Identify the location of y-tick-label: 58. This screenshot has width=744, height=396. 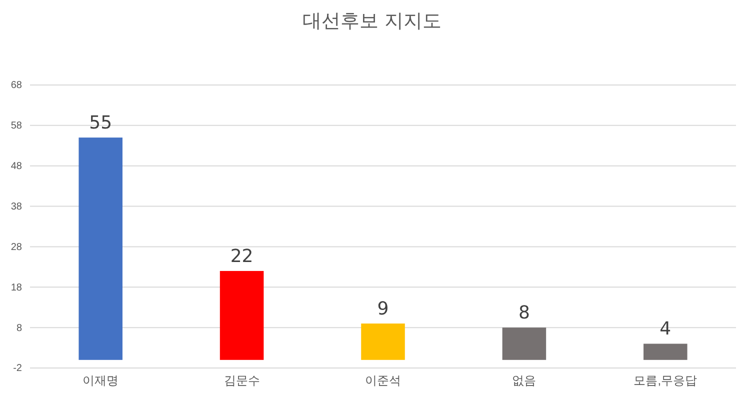
(16, 126).